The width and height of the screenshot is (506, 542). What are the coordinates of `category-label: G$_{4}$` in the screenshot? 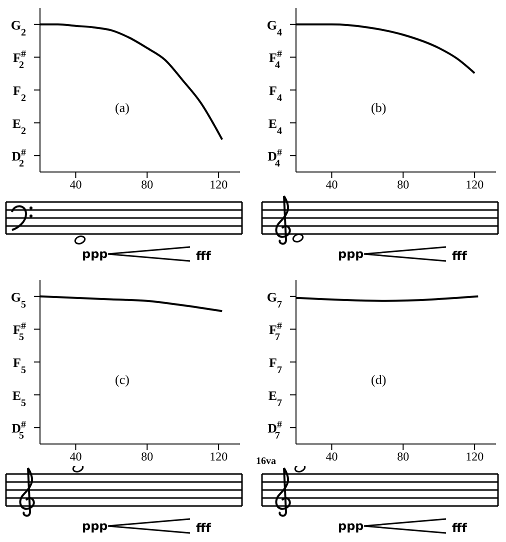 It's located at (274, 27).